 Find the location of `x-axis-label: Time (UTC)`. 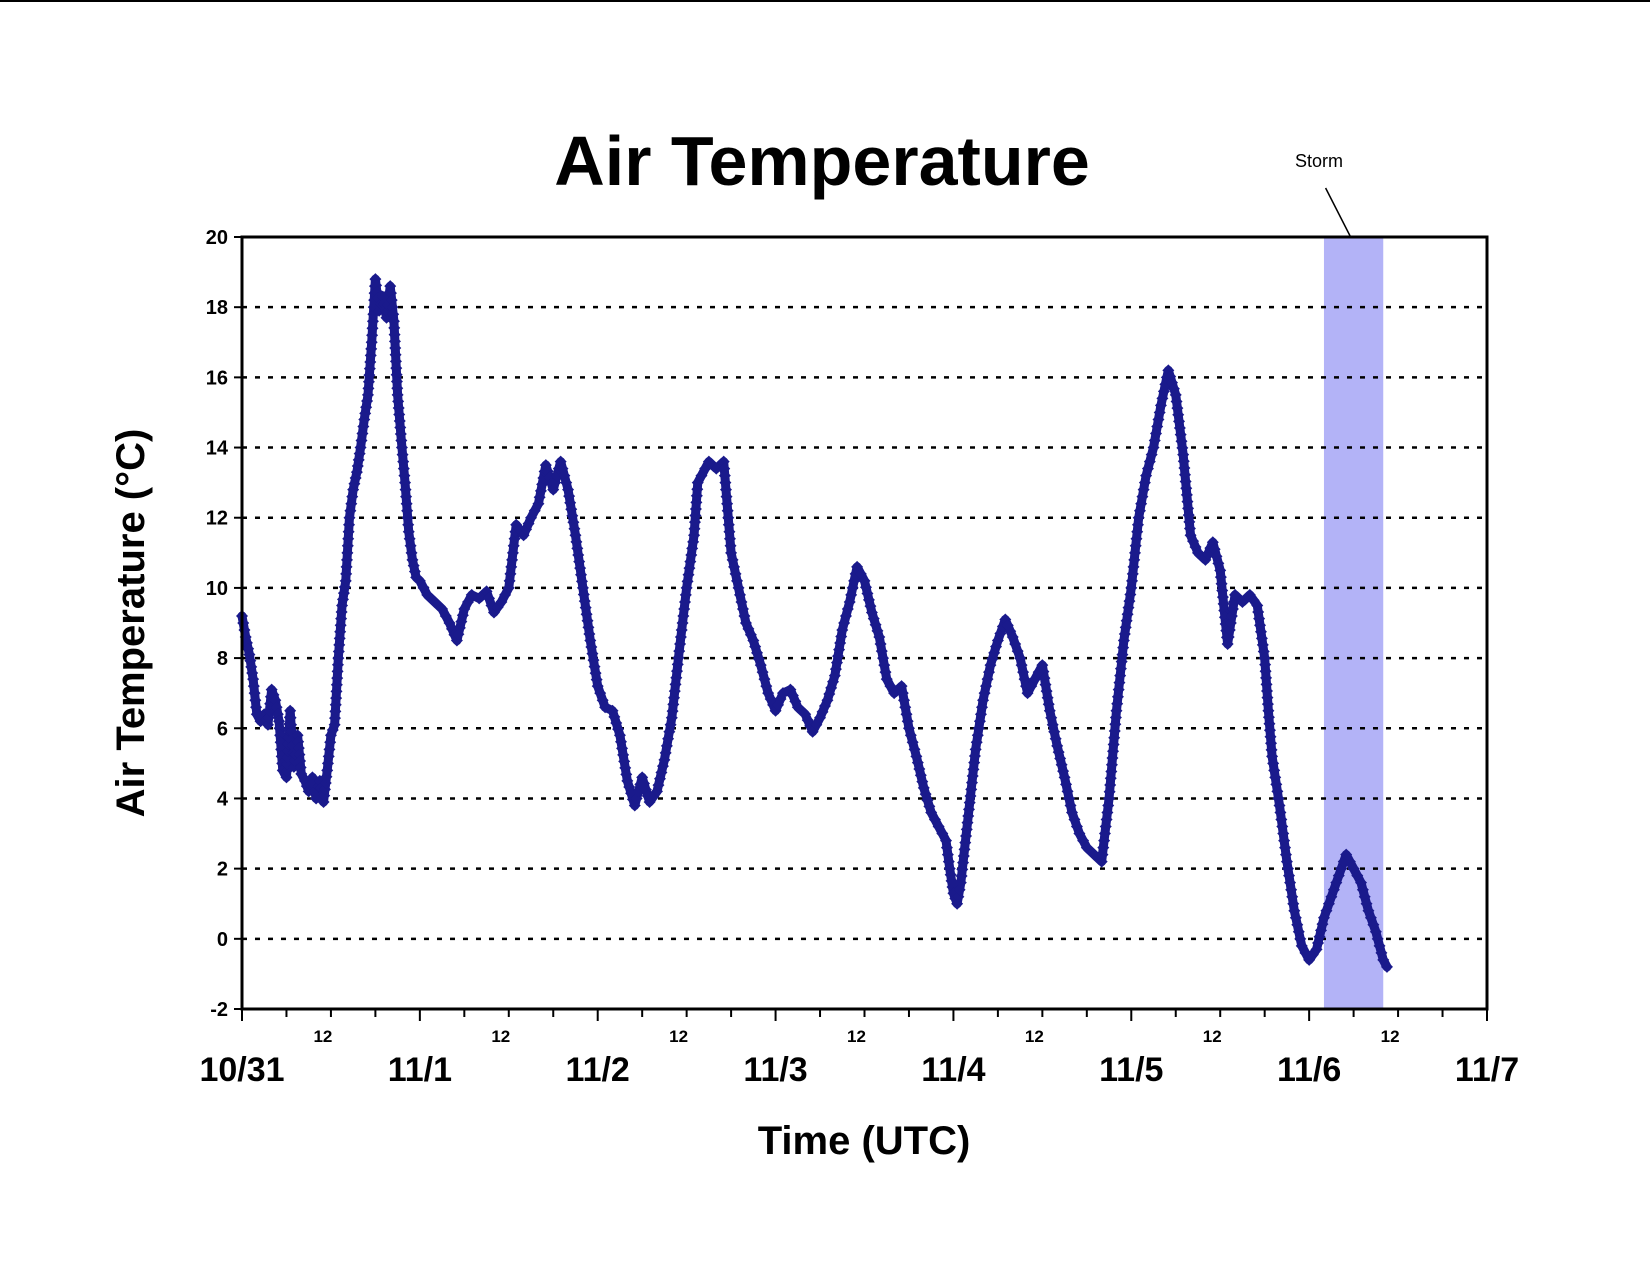

x-axis-label: Time (UTC) is located at coordinates (864, 1141).